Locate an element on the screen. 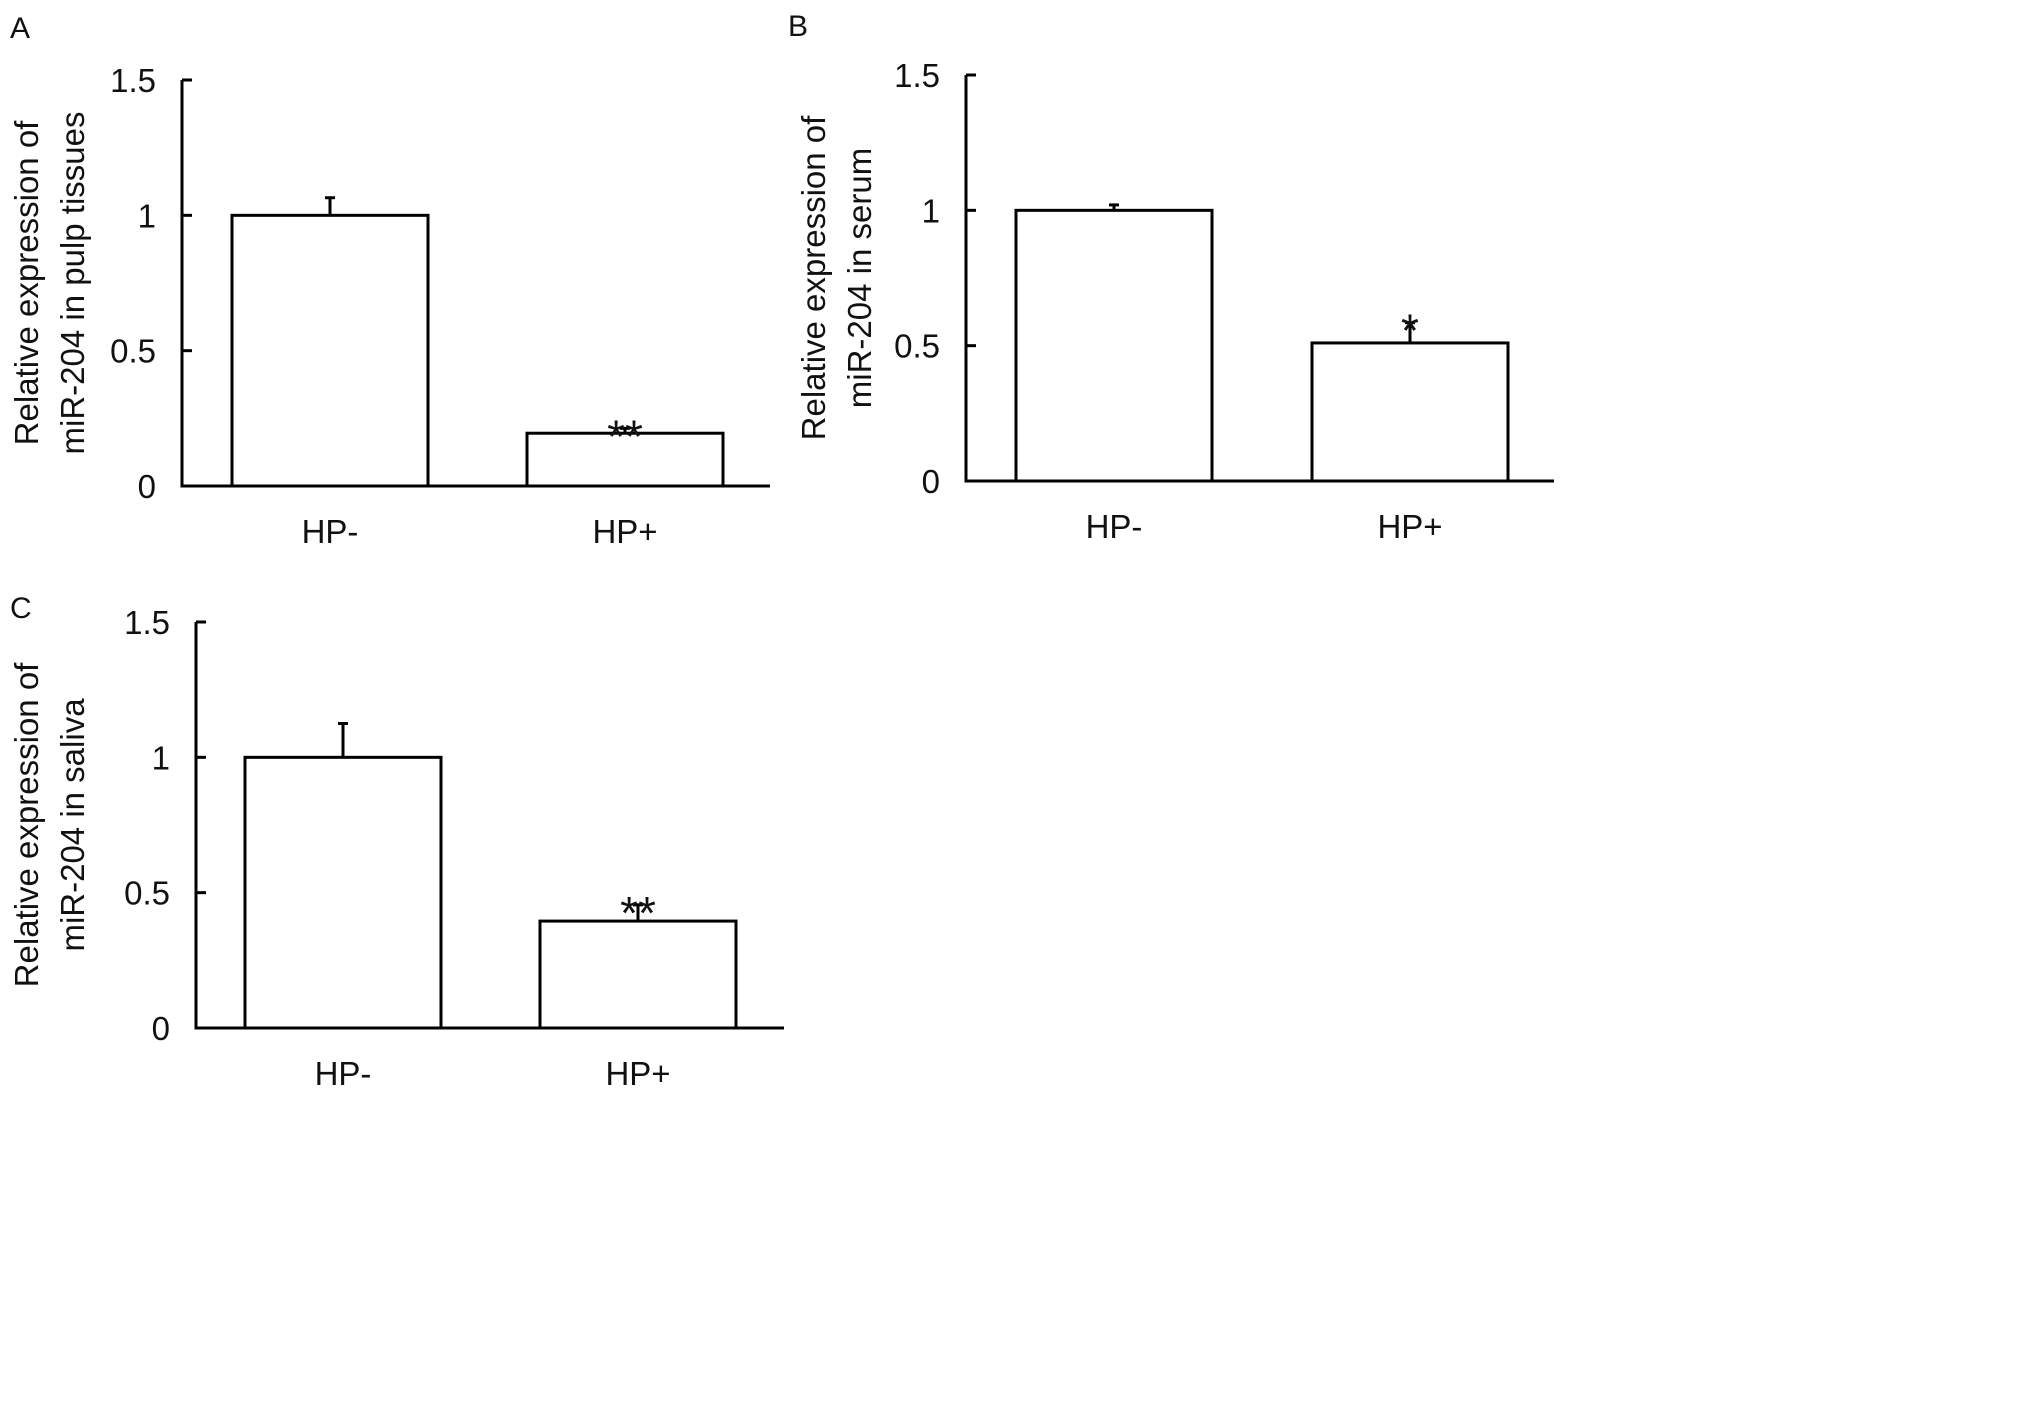 This screenshot has width=2031, height=1422. y-axis-title-a-line-1: Relative expression of is located at coordinates (26, 282).